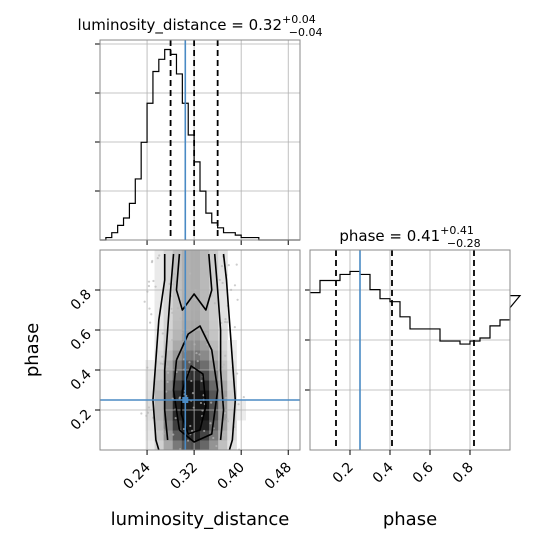  What do you see at coordinates (185, 400) in the screenshot?
I see `truth-marker` at bounding box center [185, 400].